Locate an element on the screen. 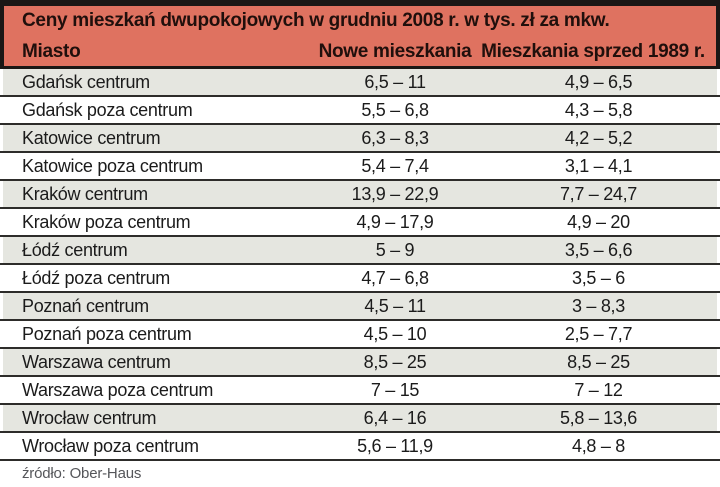  table-row: Katowice centrum 6,3 – 8,3 4,2 – 5,2 is located at coordinates (360, 139).